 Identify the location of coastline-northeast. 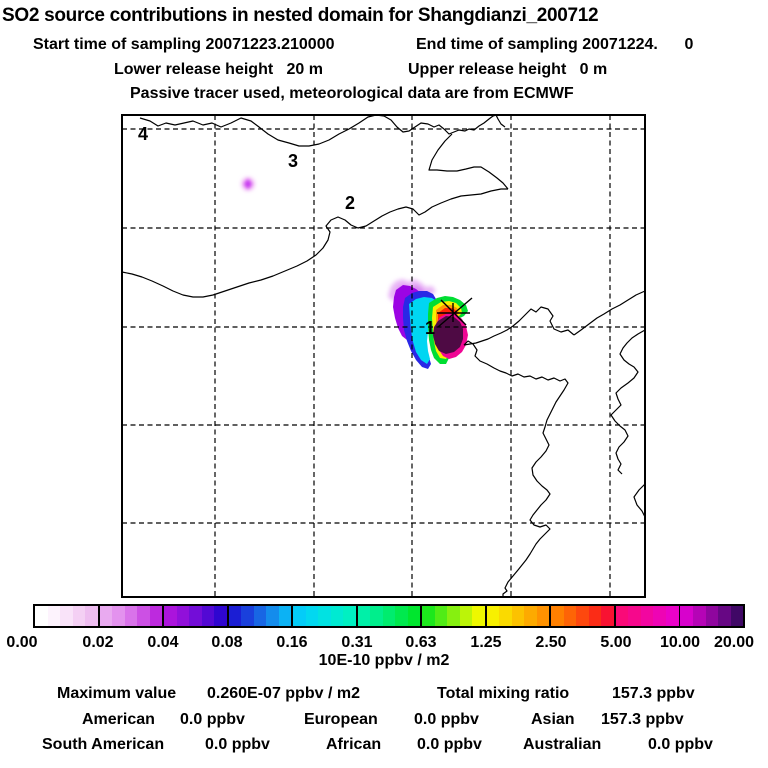
(609, 313).